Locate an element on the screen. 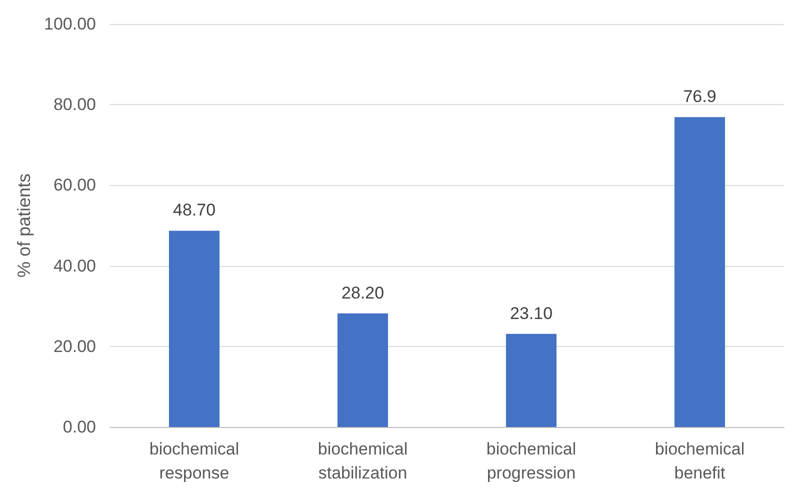  data-label: 23.10 is located at coordinates (531, 313).